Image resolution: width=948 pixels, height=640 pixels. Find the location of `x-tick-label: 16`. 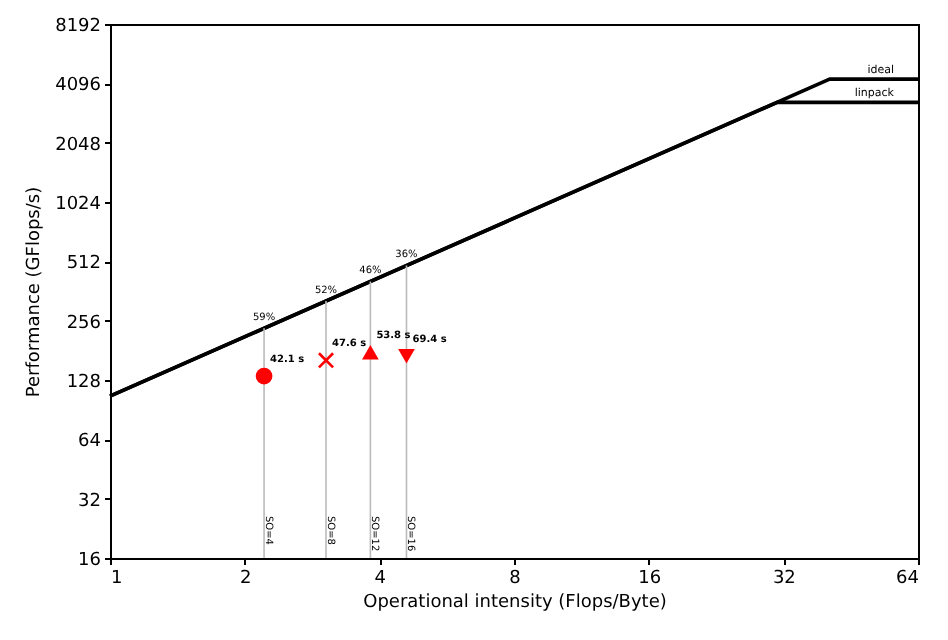

x-tick-label: 16 is located at coordinates (650, 579).